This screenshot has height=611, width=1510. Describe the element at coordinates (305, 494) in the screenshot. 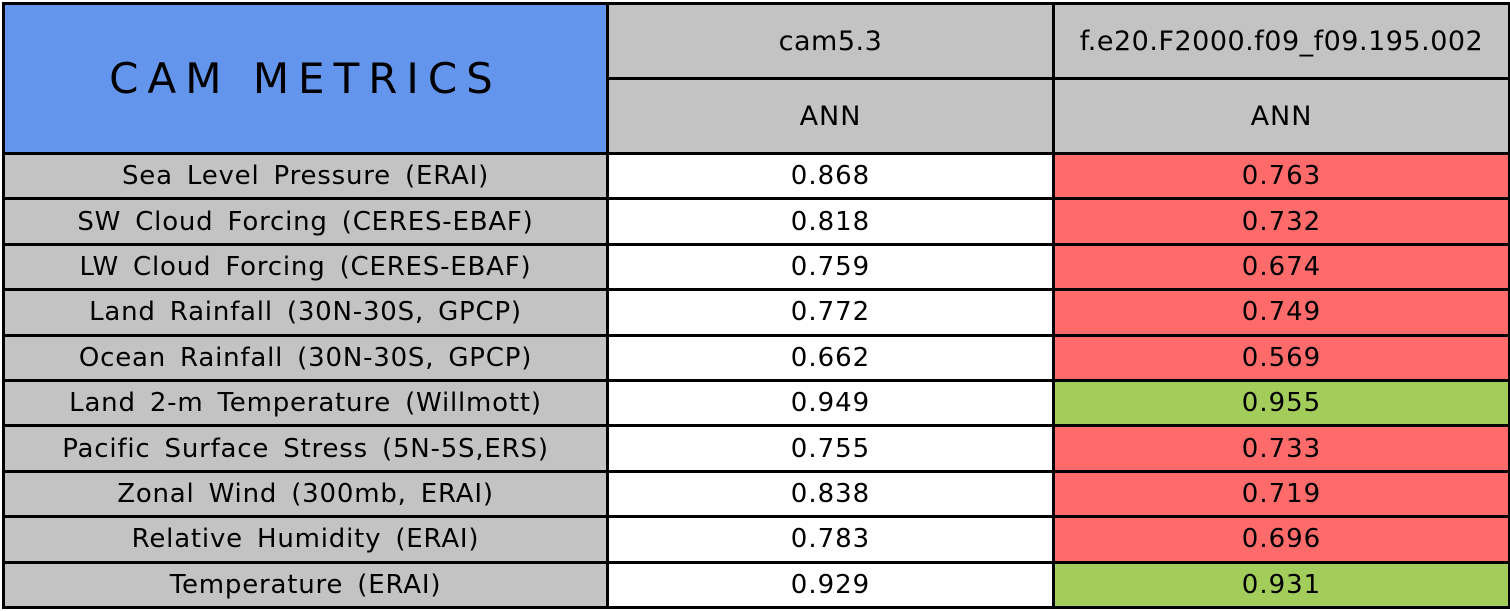

I see `metric-label: Zonal Wind (300mb, ERAI)` at that location.